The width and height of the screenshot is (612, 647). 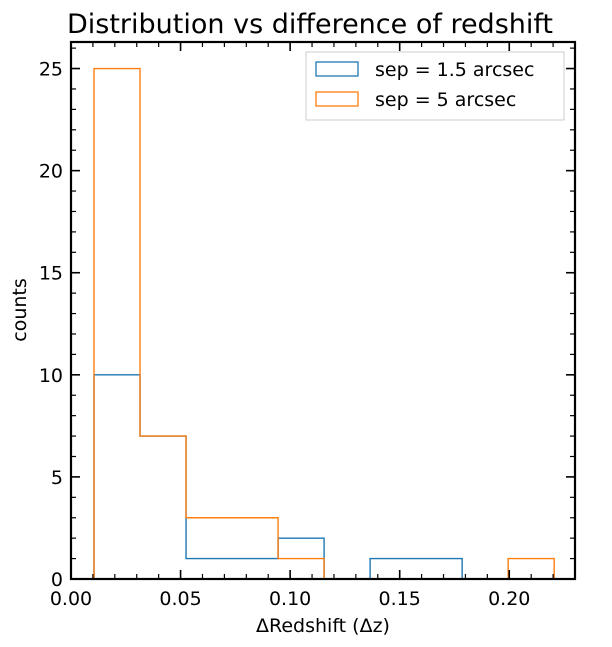 I want to click on legend: sep = 1.5 arcsec sep = 5 arcsec, so click(x=435, y=86).